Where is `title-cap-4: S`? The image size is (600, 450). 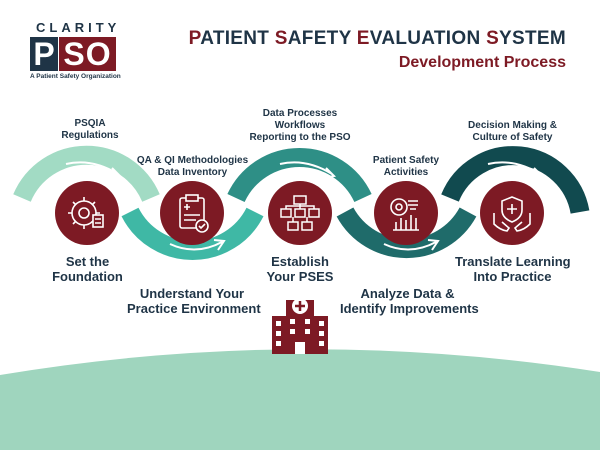
title-cap-4: S is located at coordinates (493, 38).